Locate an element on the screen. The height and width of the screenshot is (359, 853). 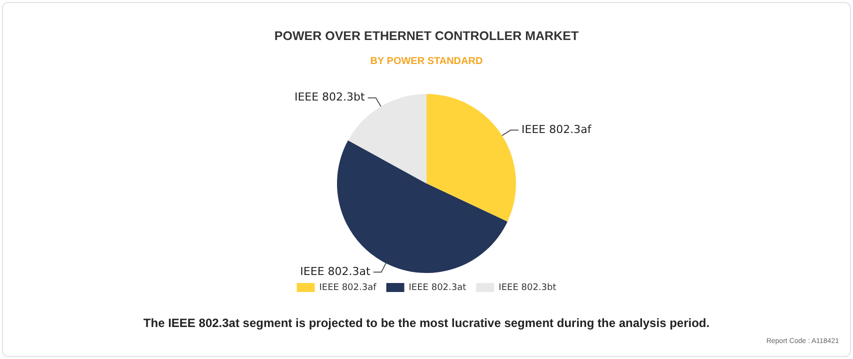
slice-label: IEEE 802.3af is located at coordinates (557, 129).